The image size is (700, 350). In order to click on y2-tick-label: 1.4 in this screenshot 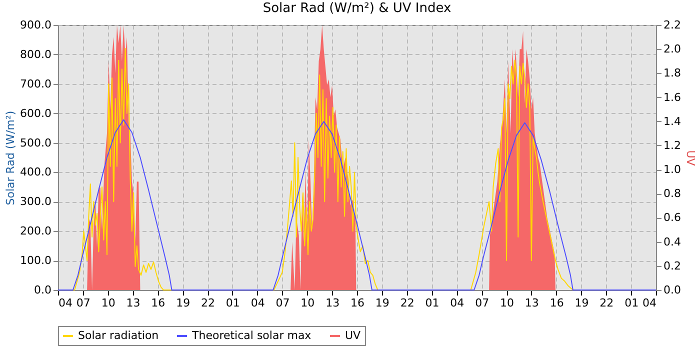, I will do `click(672, 121)`.